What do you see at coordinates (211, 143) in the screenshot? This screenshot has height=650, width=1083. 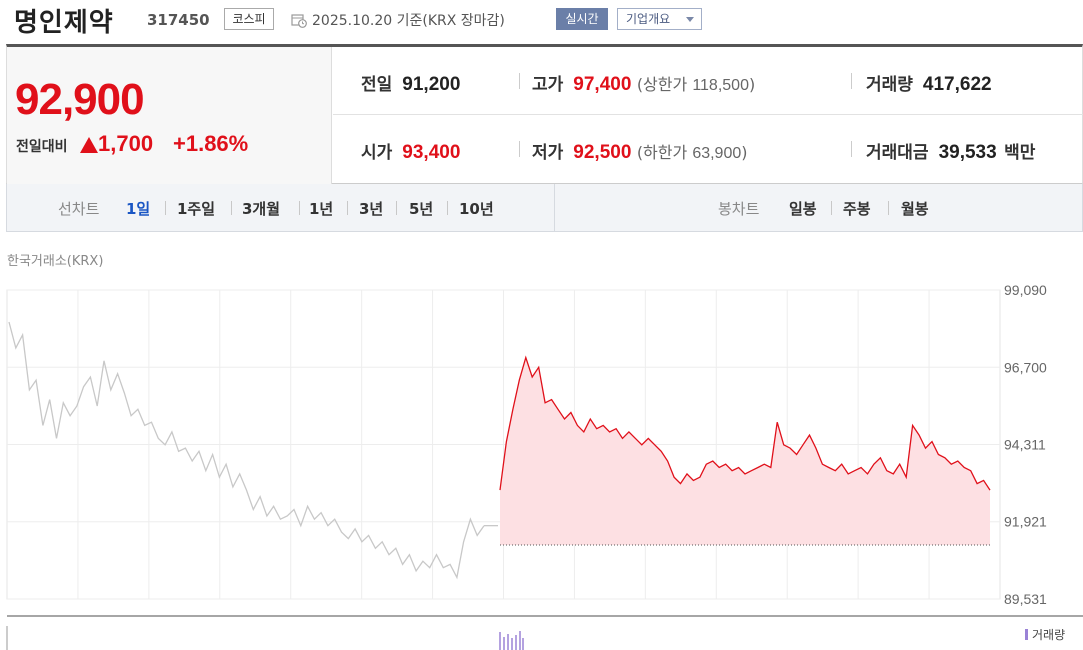 I see `change-rate: +1.86%` at bounding box center [211, 143].